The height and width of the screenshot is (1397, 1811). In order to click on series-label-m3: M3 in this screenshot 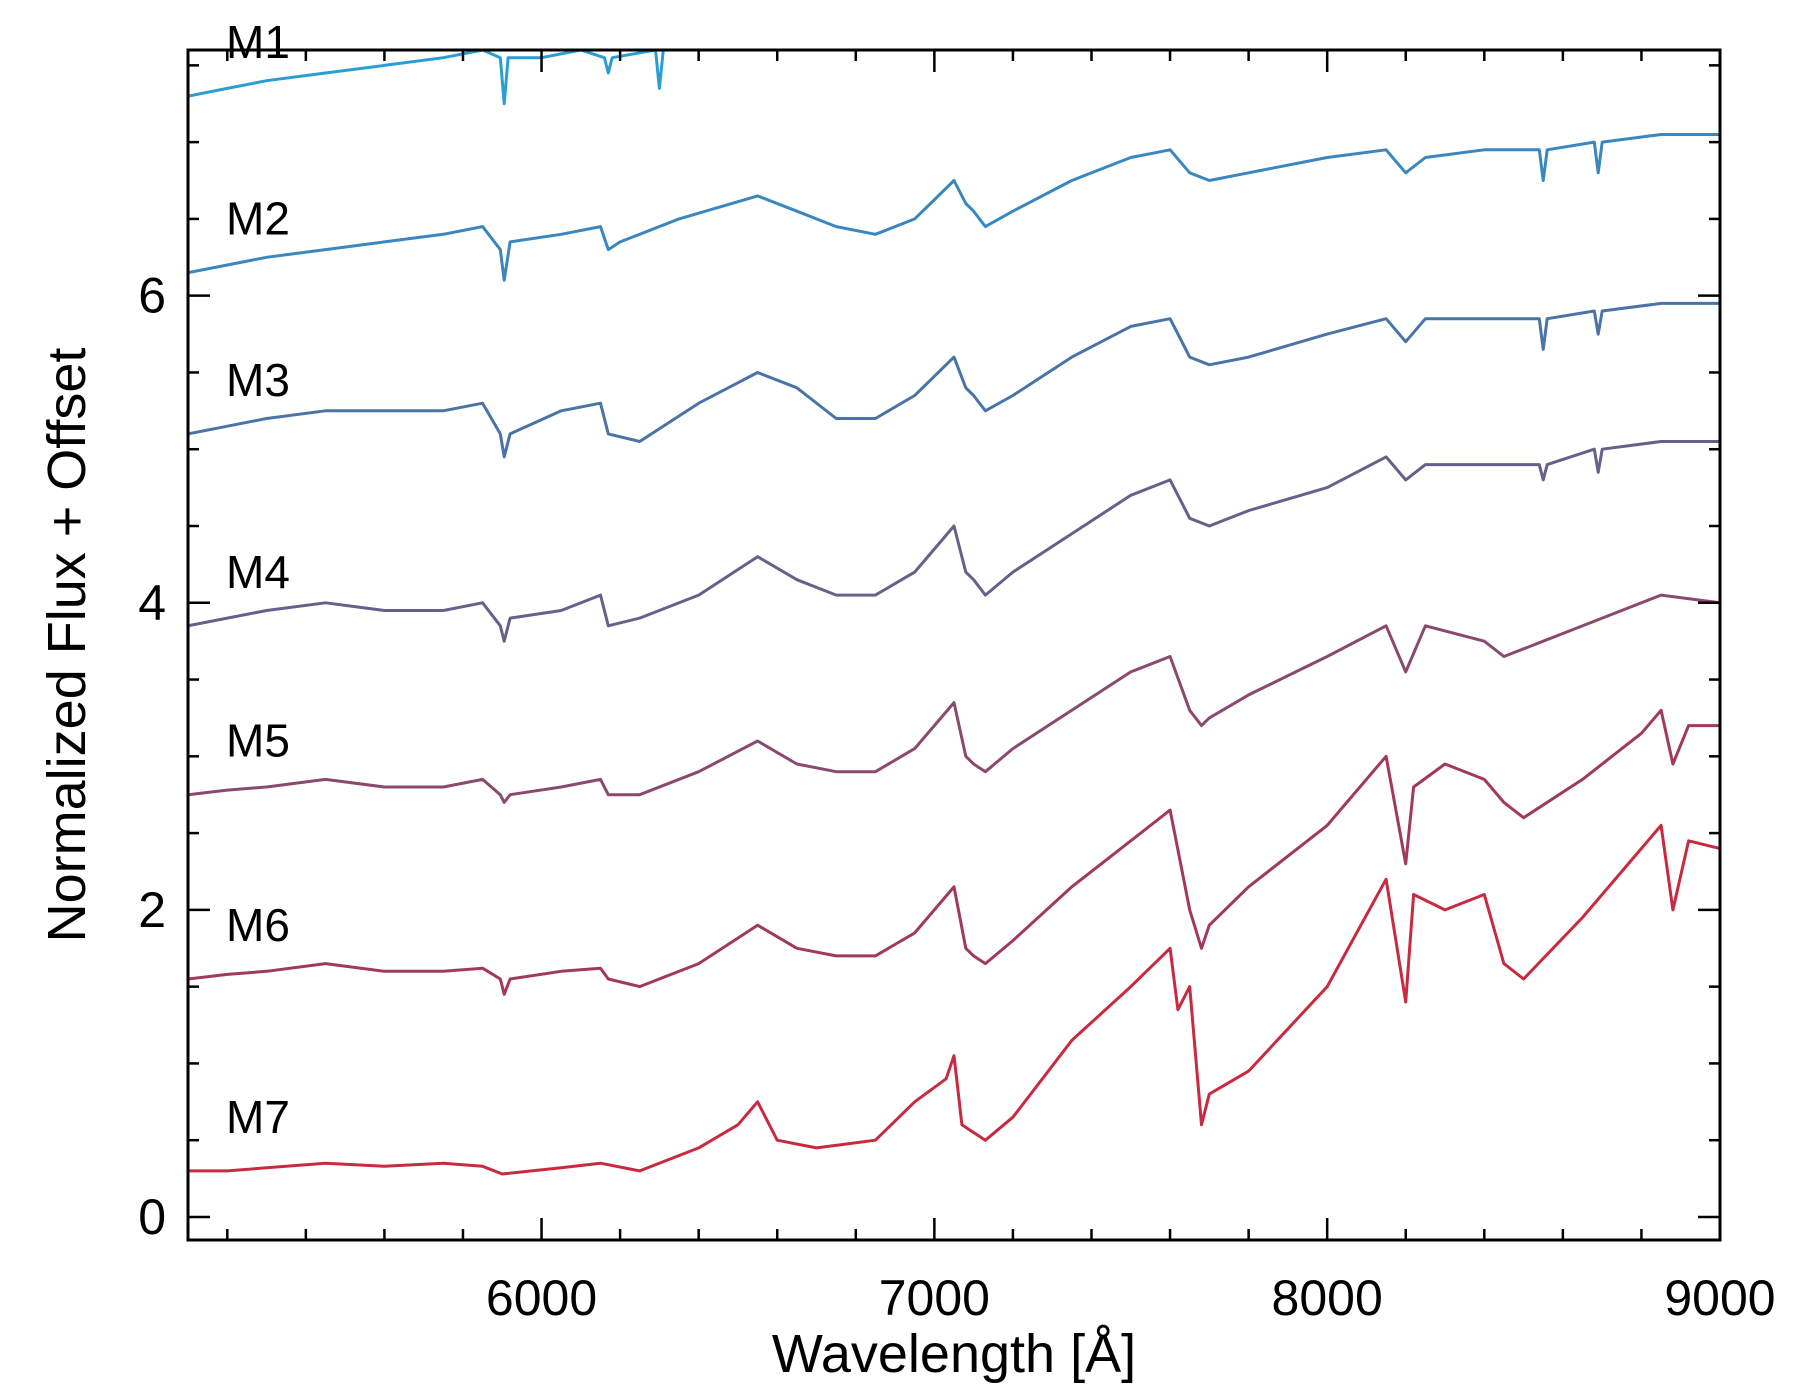, I will do `click(258, 380)`.